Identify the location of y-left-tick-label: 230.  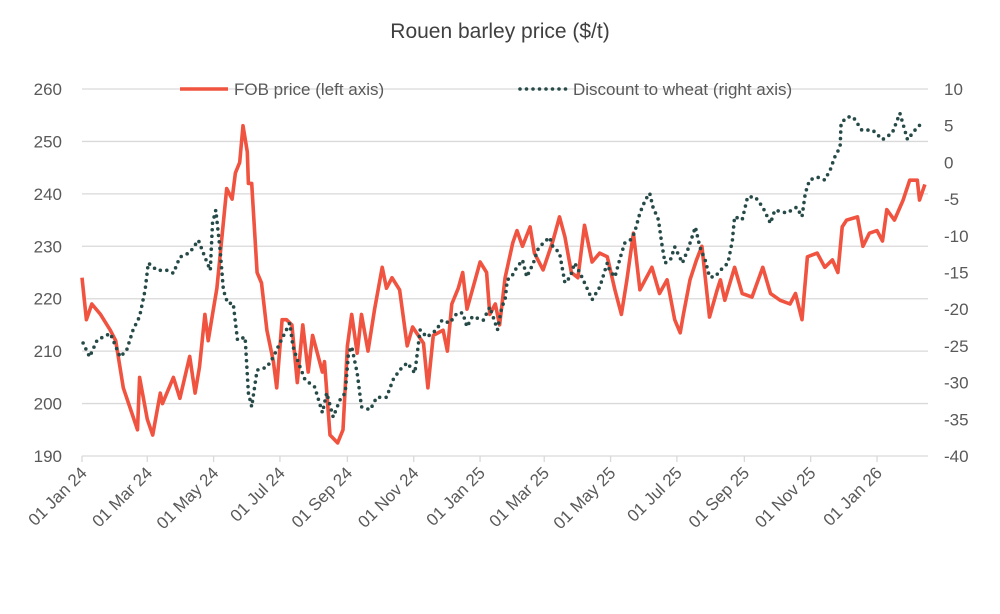
(48, 246).